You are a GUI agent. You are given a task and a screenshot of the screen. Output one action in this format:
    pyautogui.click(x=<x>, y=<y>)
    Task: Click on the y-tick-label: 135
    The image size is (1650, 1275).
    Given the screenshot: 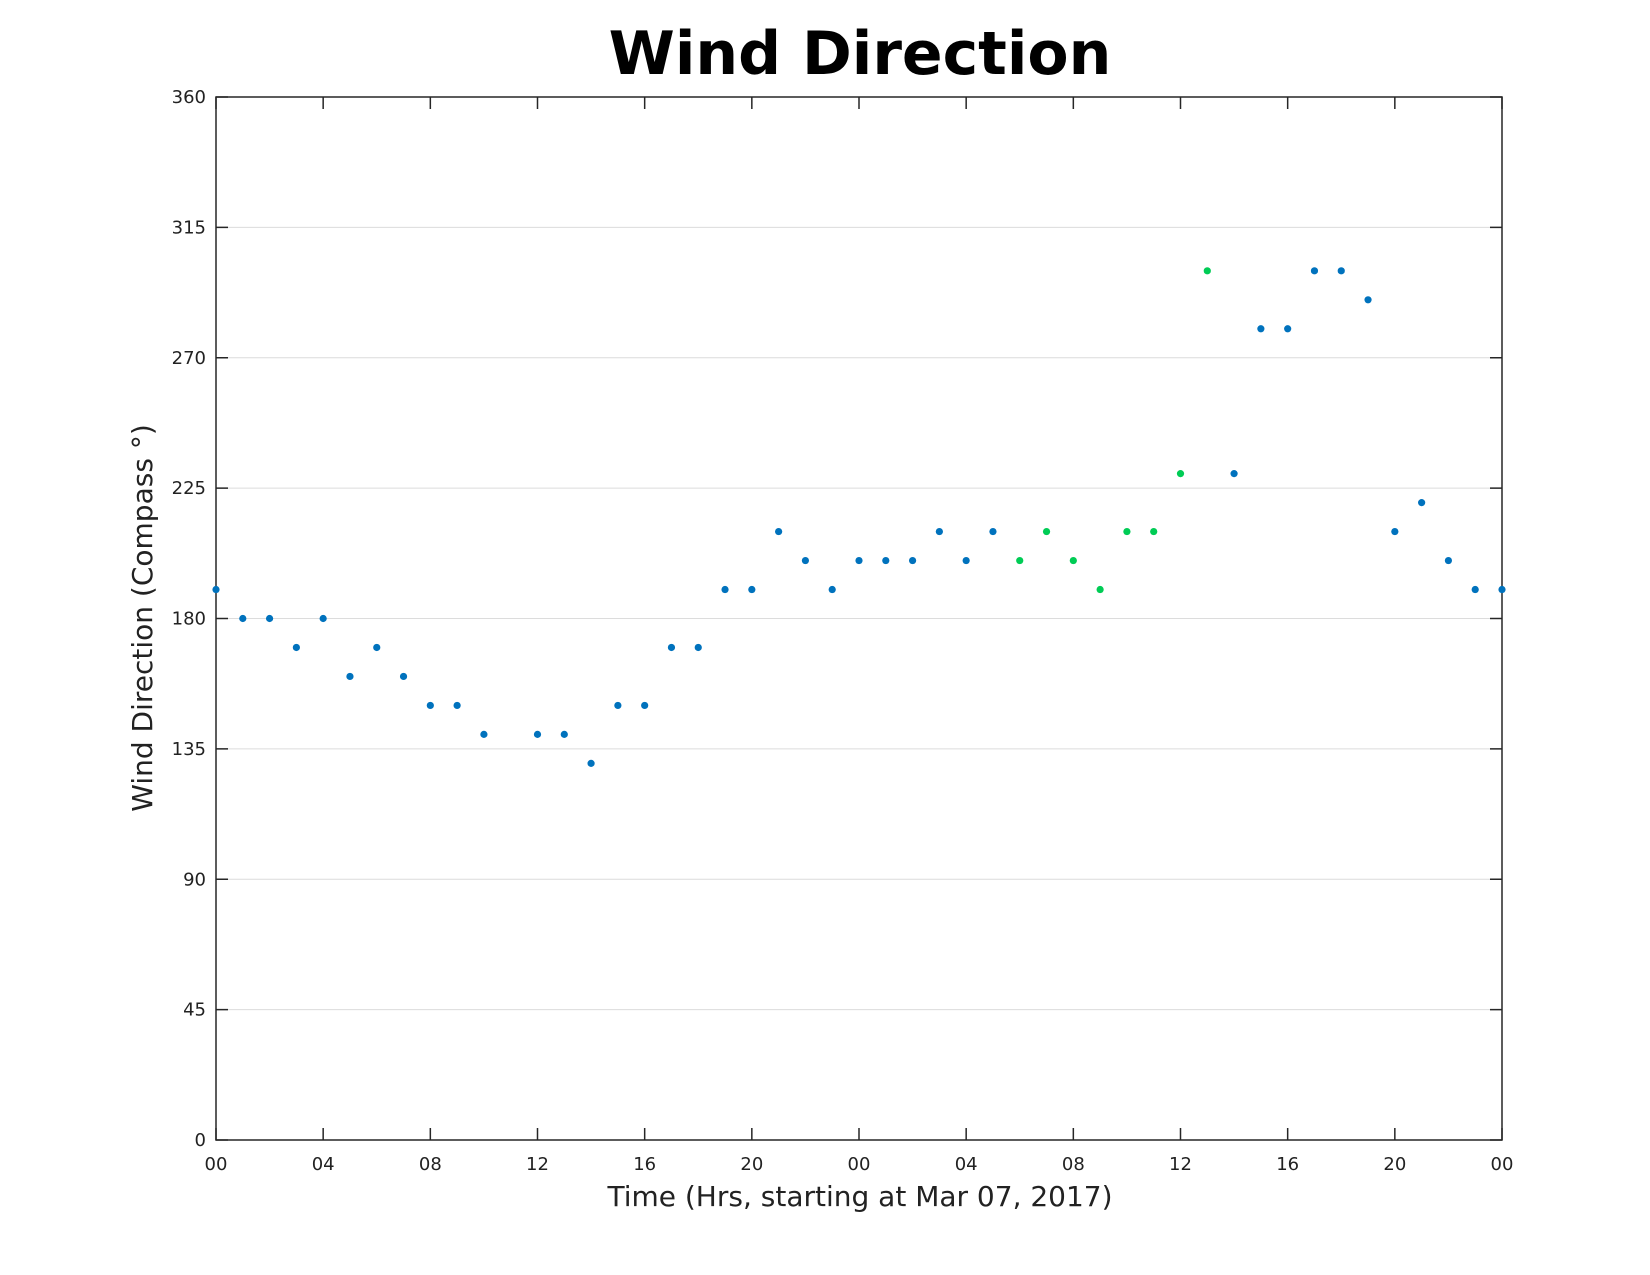 What is the action you would take?
    pyautogui.click(x=189, y=749)
    